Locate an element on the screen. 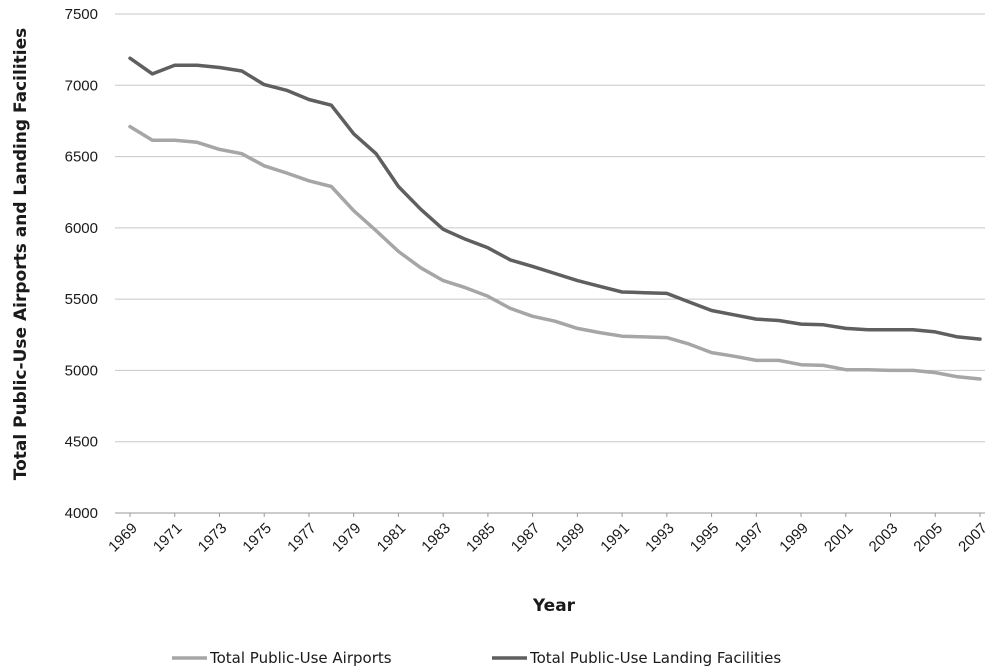 This screenshot has height=668, width=987. x-tick-label: 1969 is located at coordinates (123, 538).